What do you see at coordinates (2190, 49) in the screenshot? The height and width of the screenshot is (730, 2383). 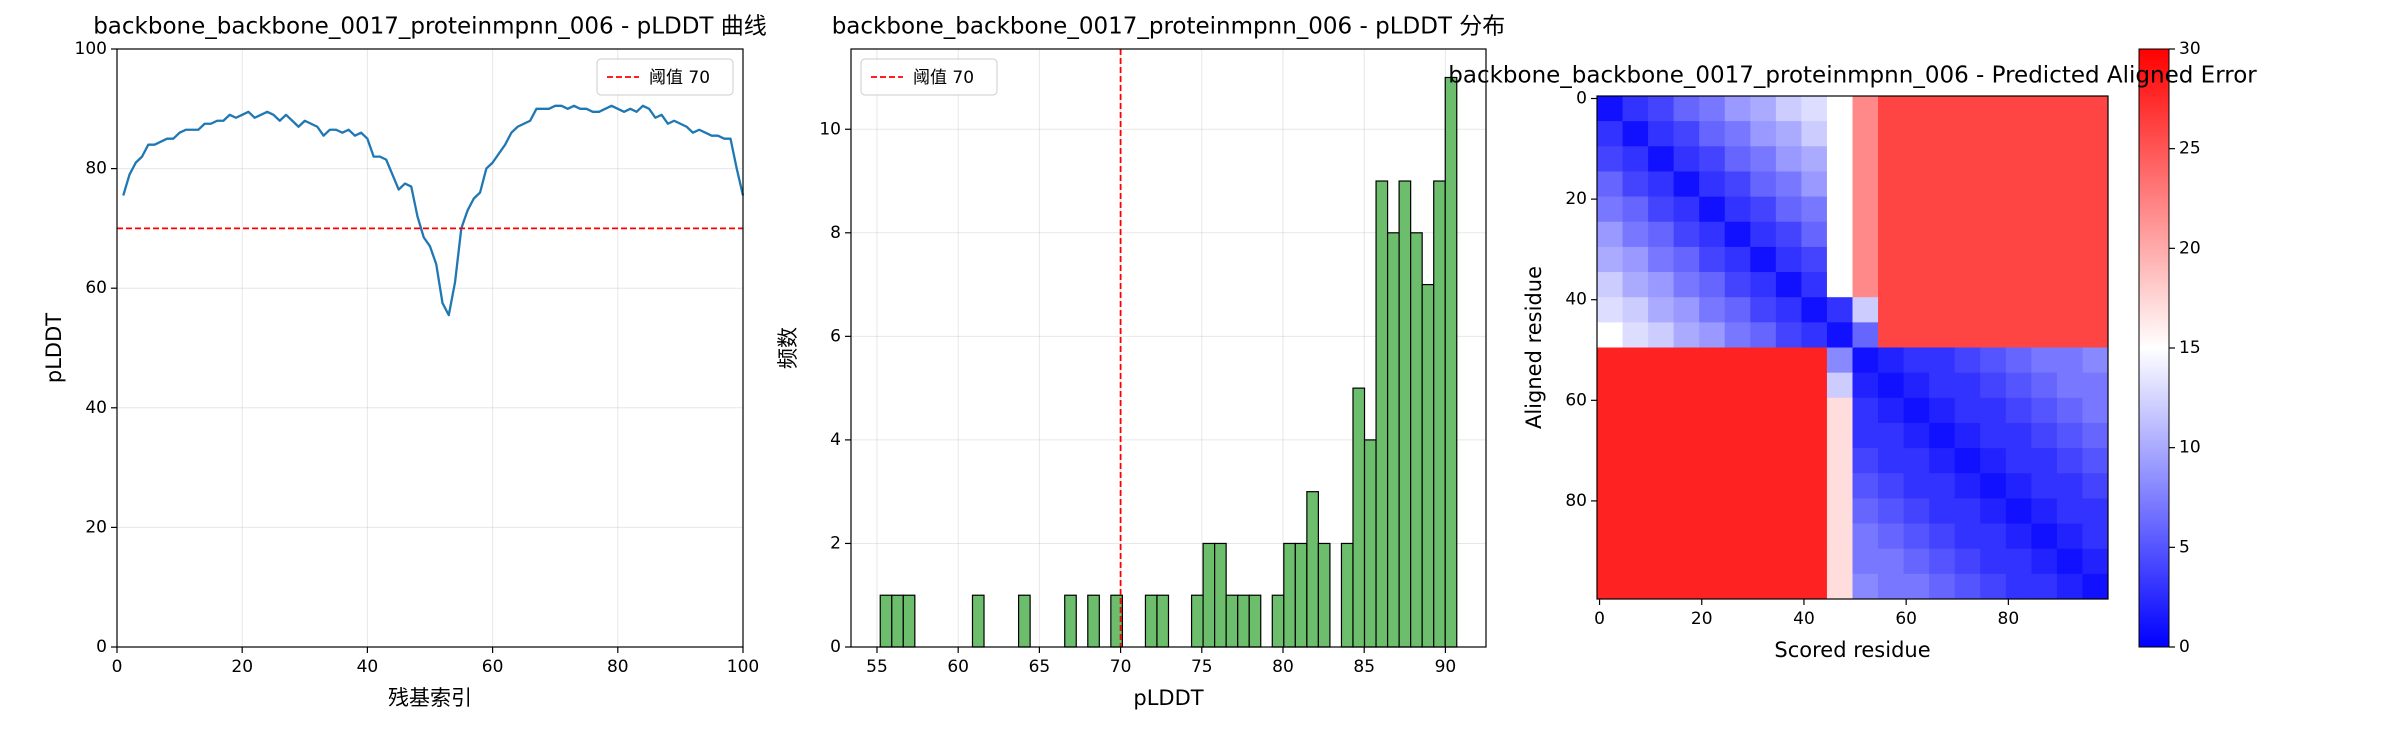 I see `colorbar-tick-label: 30` at bounding box center [2190, 49].